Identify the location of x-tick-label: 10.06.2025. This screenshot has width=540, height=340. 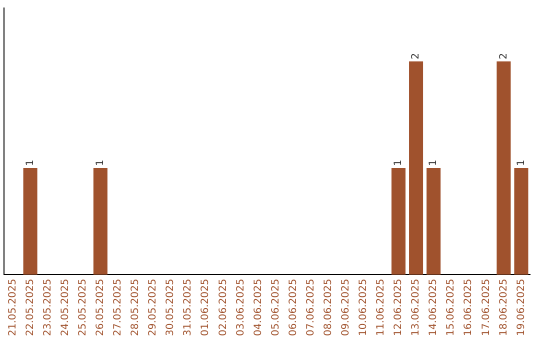
(364, 307).